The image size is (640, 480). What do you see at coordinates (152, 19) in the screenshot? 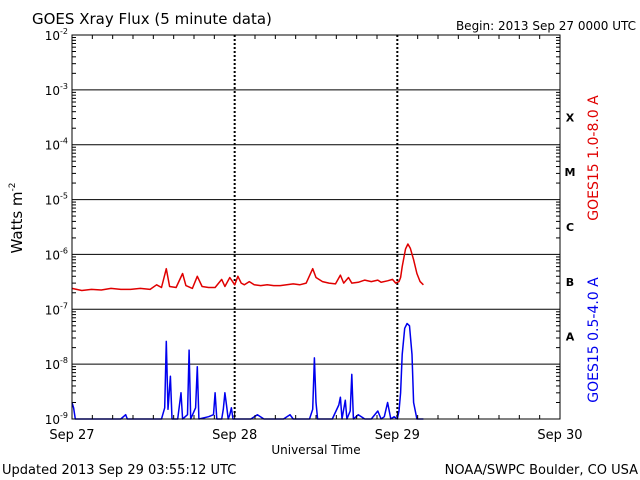
I see `chart-title: GOES Xray Flux (5 minute data)` at bounding box center [152, 19].